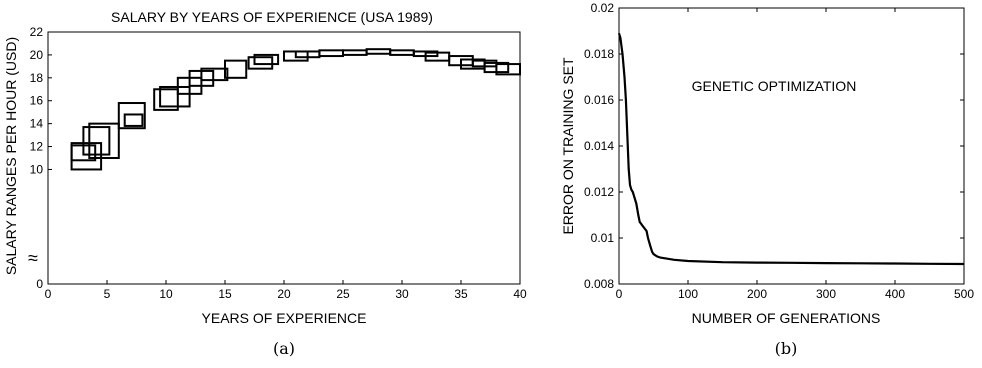 This screenshot has height=368, width=982. Describe the element at coordinates (688, 294) in the screenshot. I see `panel-b-x-tick-label: 100` at that location.